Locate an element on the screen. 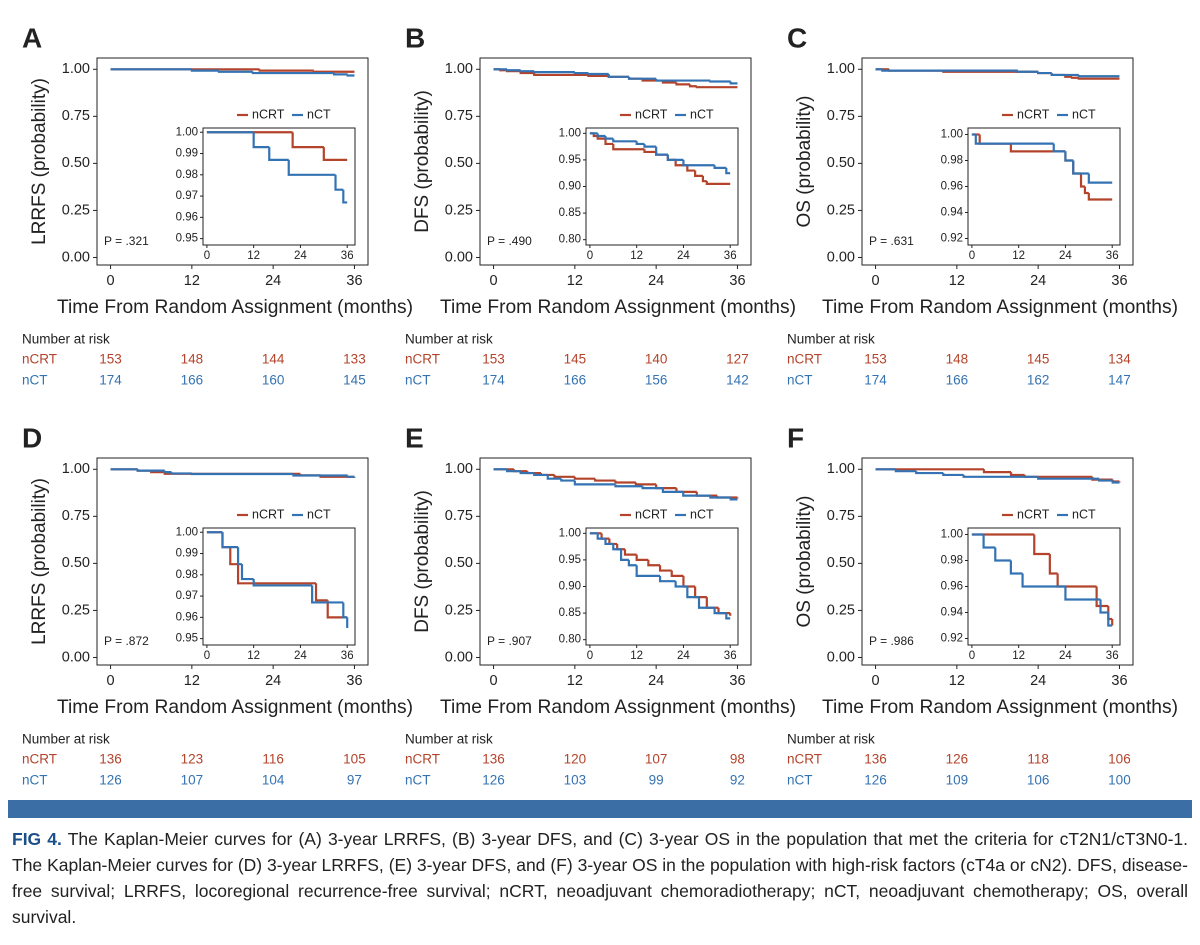 The height and width of the screenshot is (945, 1200). risk-count: 106 is located at coordinates (1119, 759).